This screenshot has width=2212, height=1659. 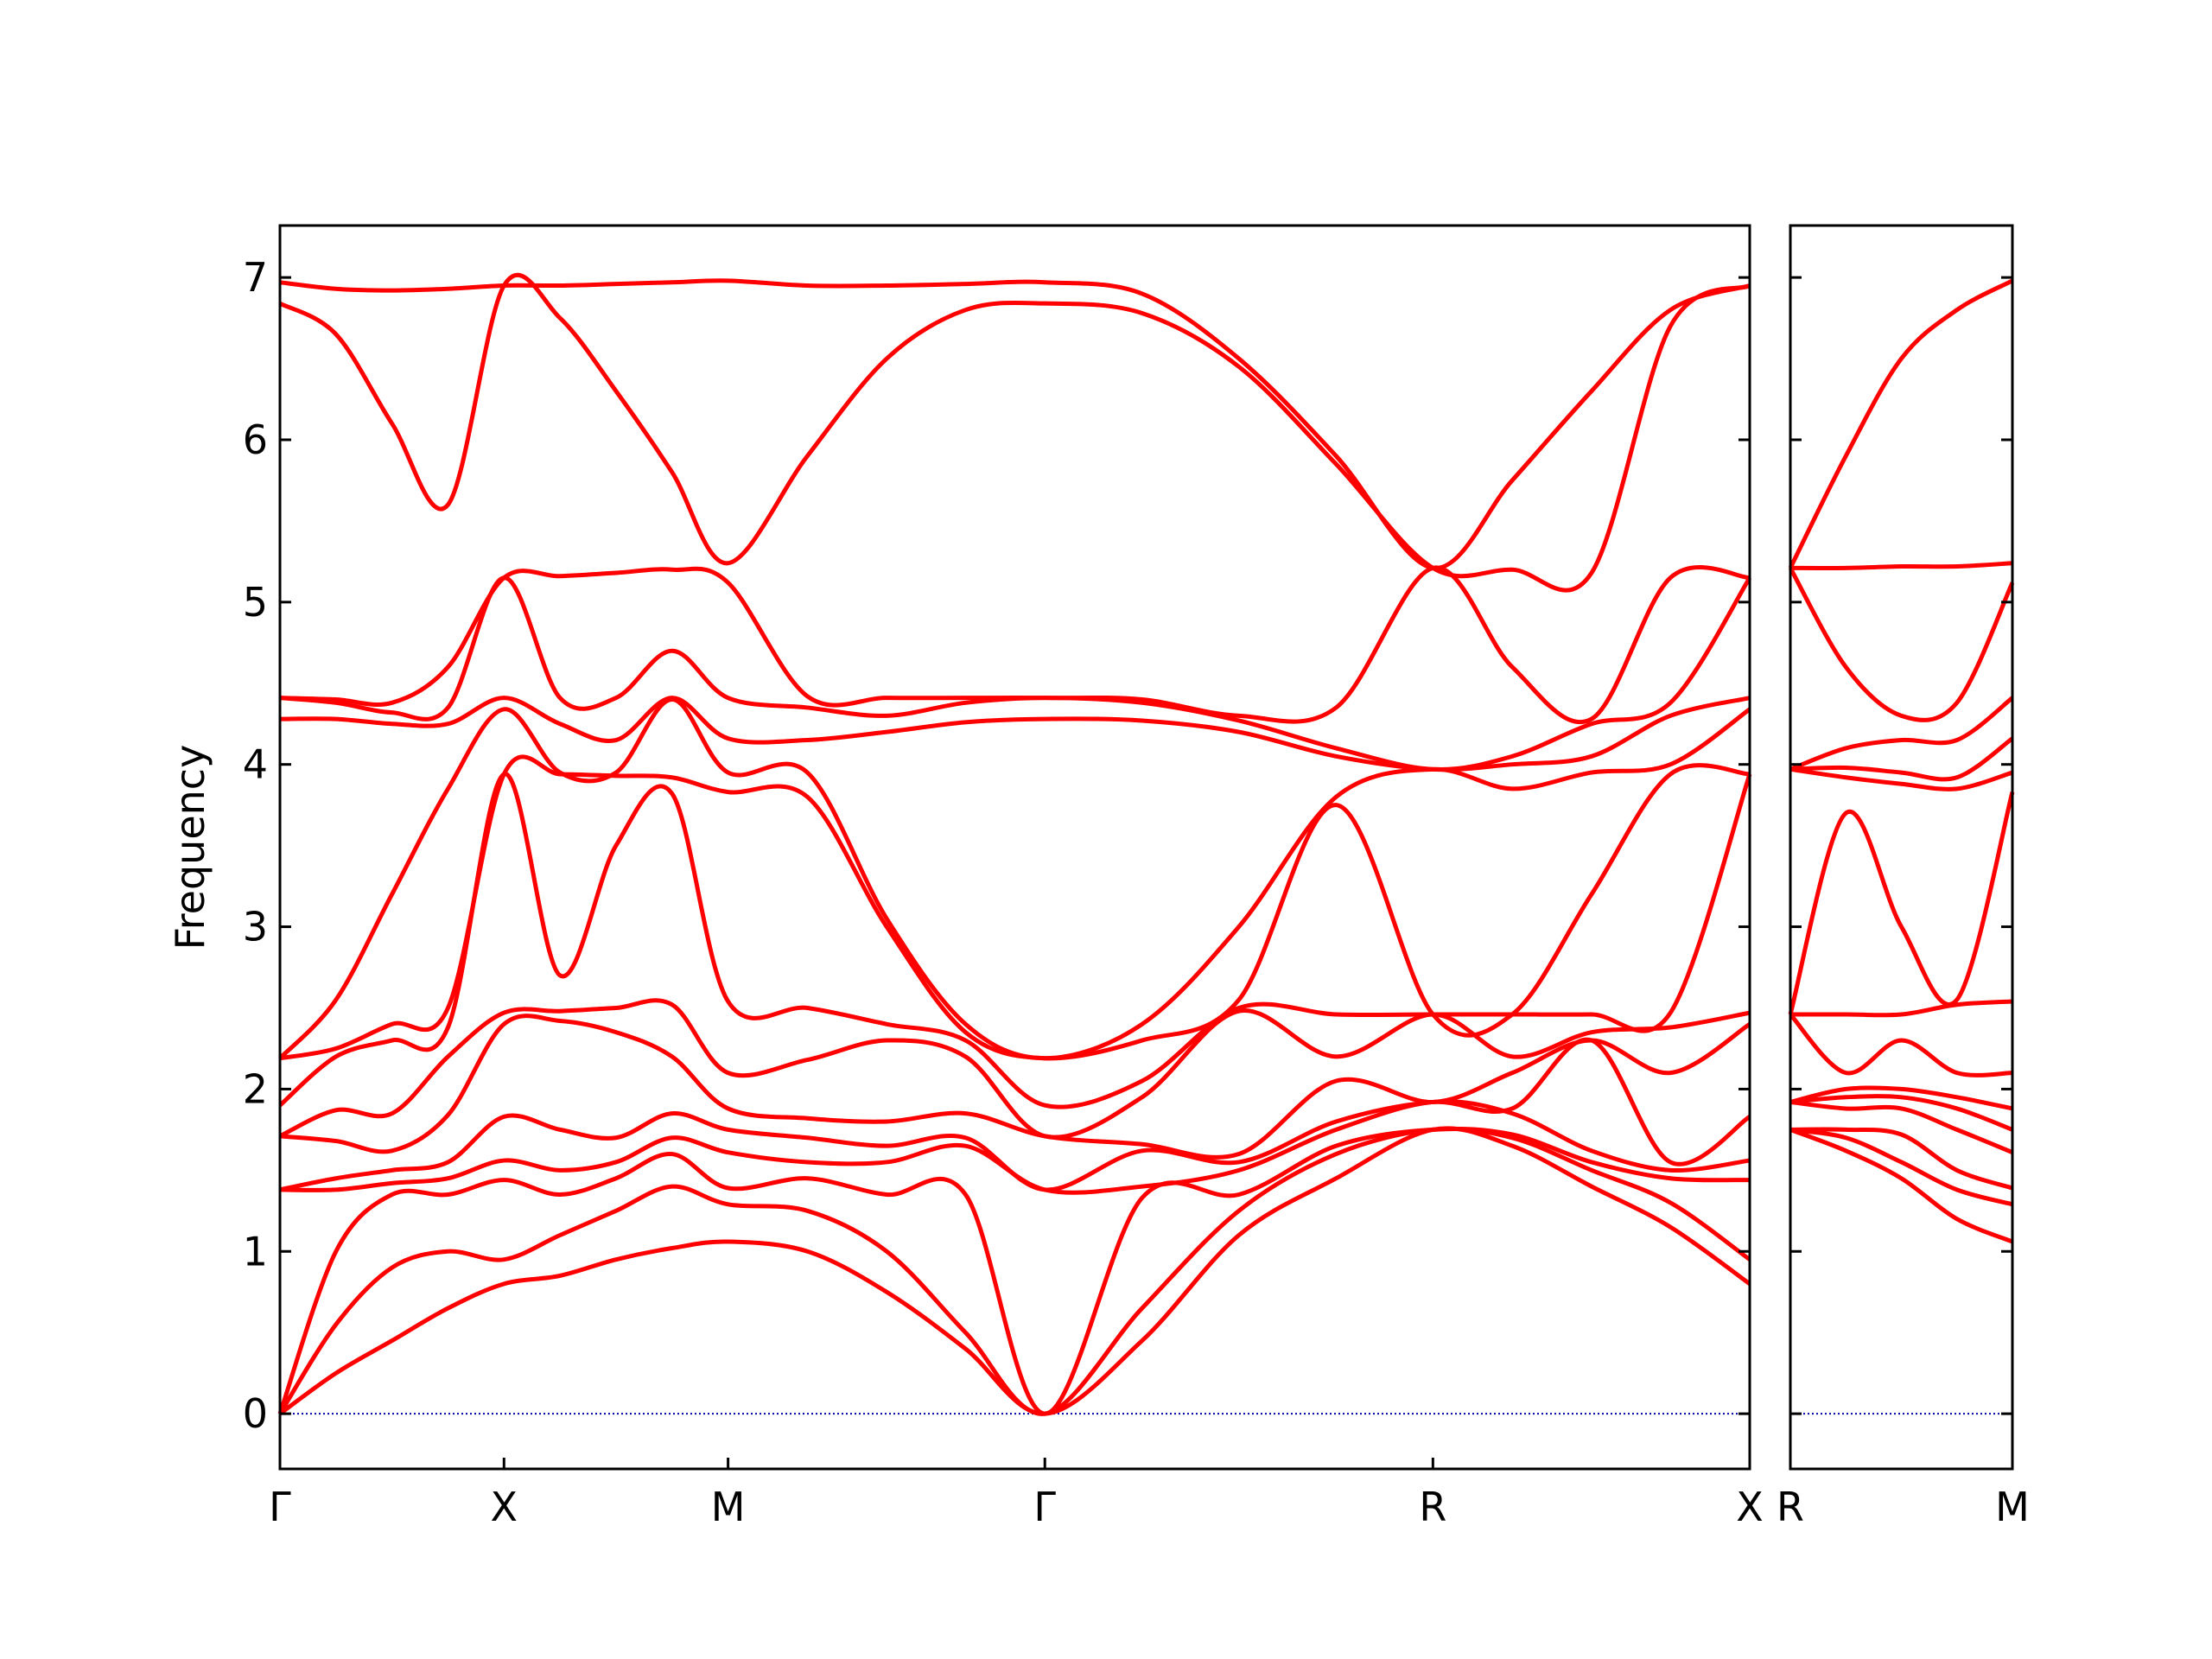 I want to click on plot-frame, so click(x=1901, y=847).